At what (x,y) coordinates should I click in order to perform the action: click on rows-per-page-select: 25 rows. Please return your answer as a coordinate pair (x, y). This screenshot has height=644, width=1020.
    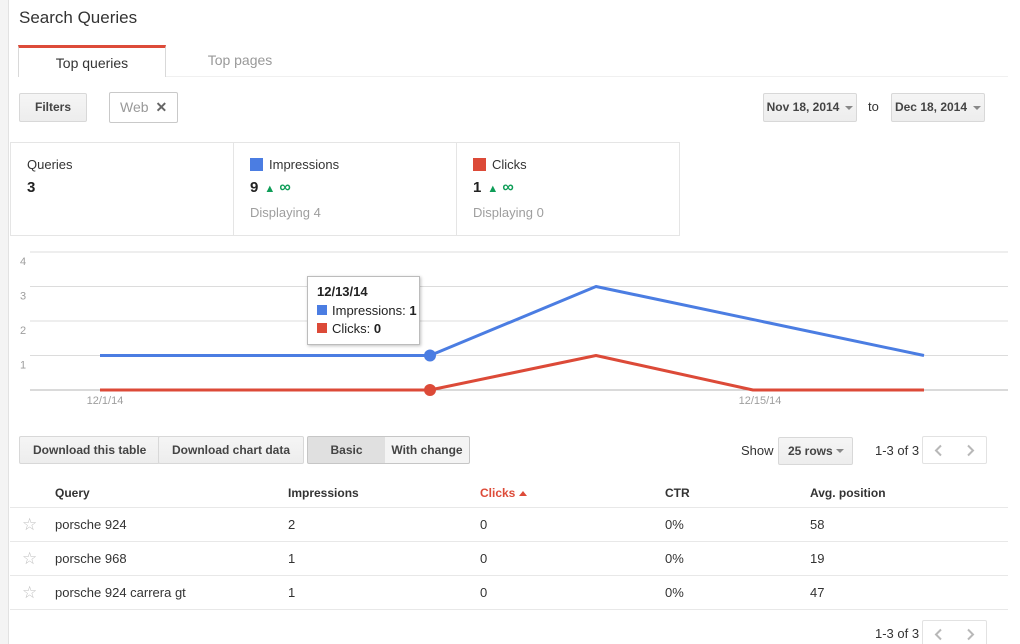
    Looking at the image, I should click on (815, 451).